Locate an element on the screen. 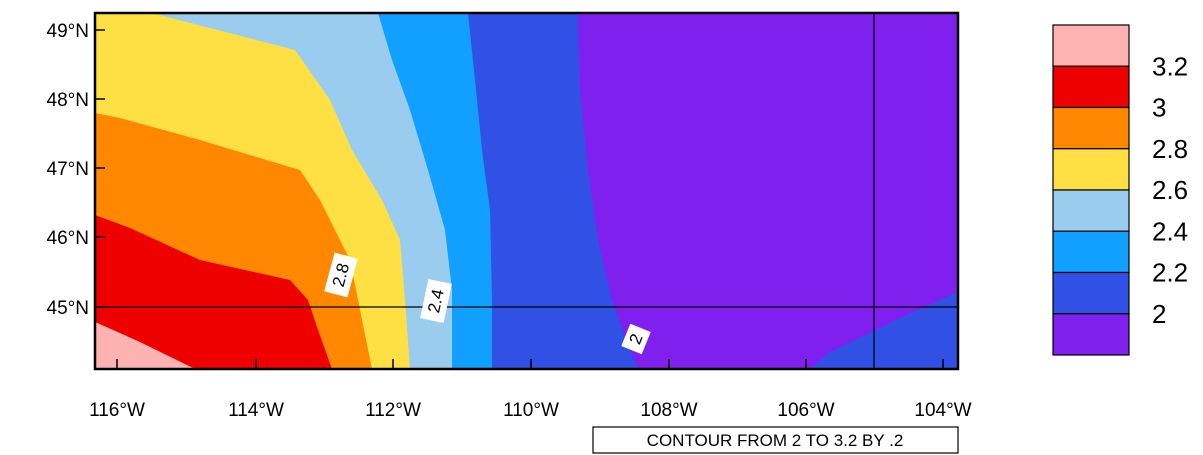 This screenshot has width=1203, height=455. lon-tick-label: 112°W is located at coordinates (393, 410).